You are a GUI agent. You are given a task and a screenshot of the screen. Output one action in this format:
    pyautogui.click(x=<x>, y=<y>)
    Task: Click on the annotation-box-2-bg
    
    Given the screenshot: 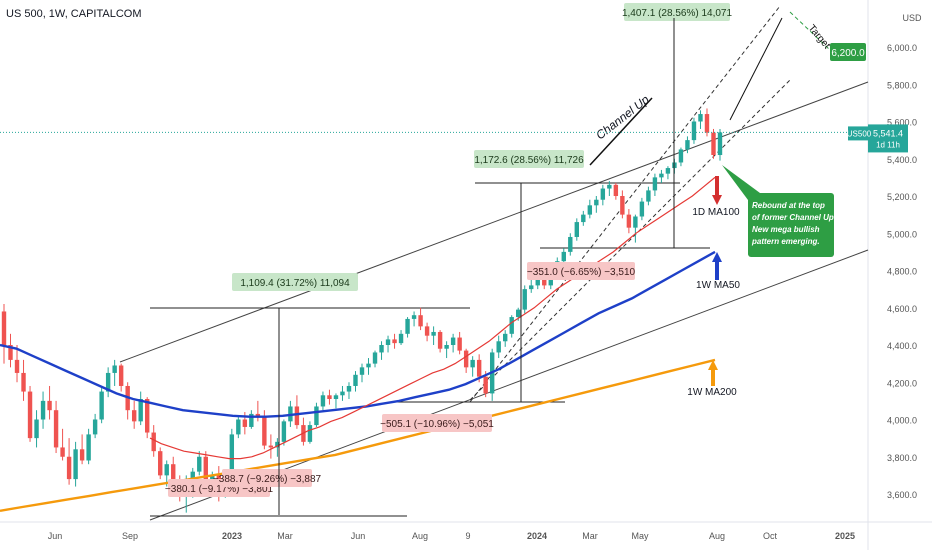 What is the action you would take?
    pyautogui.click(x=529, y=159)
    